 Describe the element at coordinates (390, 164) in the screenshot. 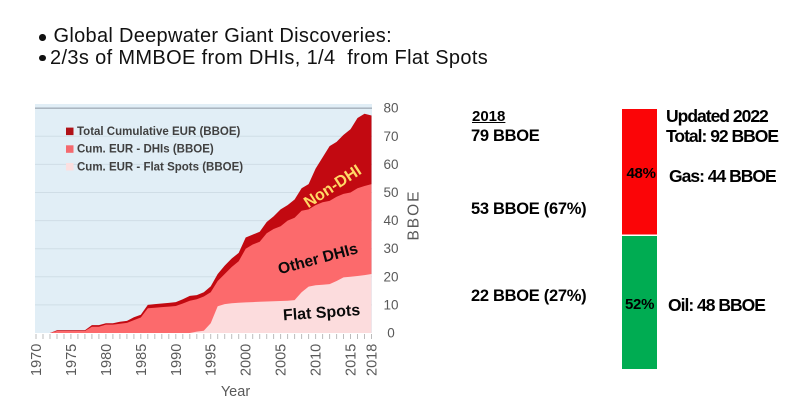

I see `svg-text: 60` at that location.